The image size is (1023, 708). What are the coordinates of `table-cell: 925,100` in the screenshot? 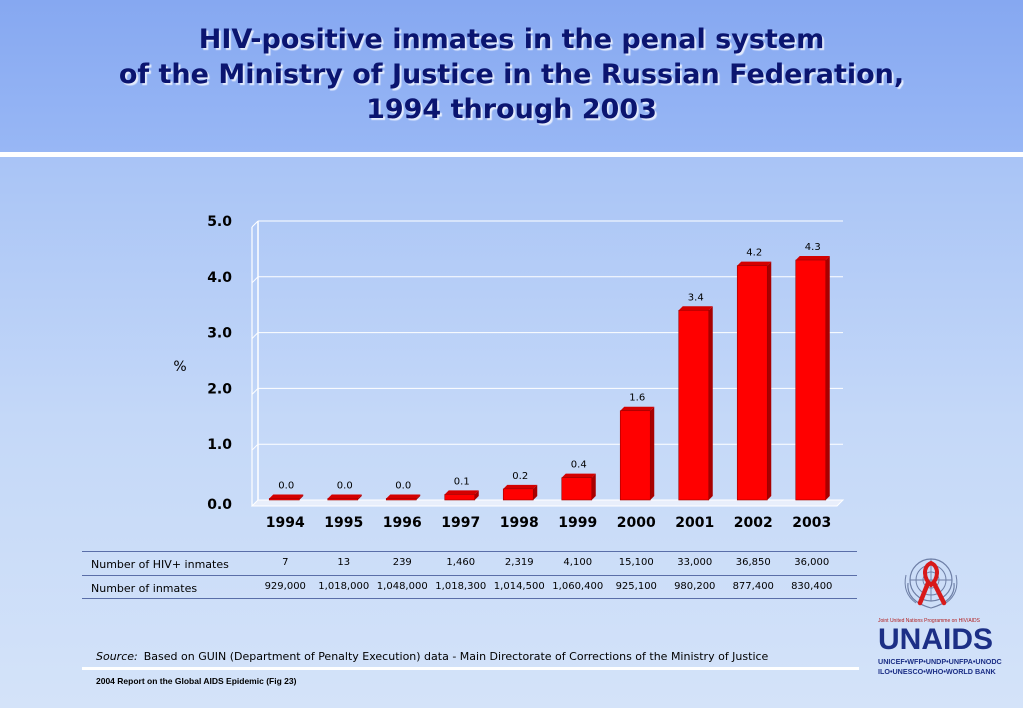 It's located at (636, 586).